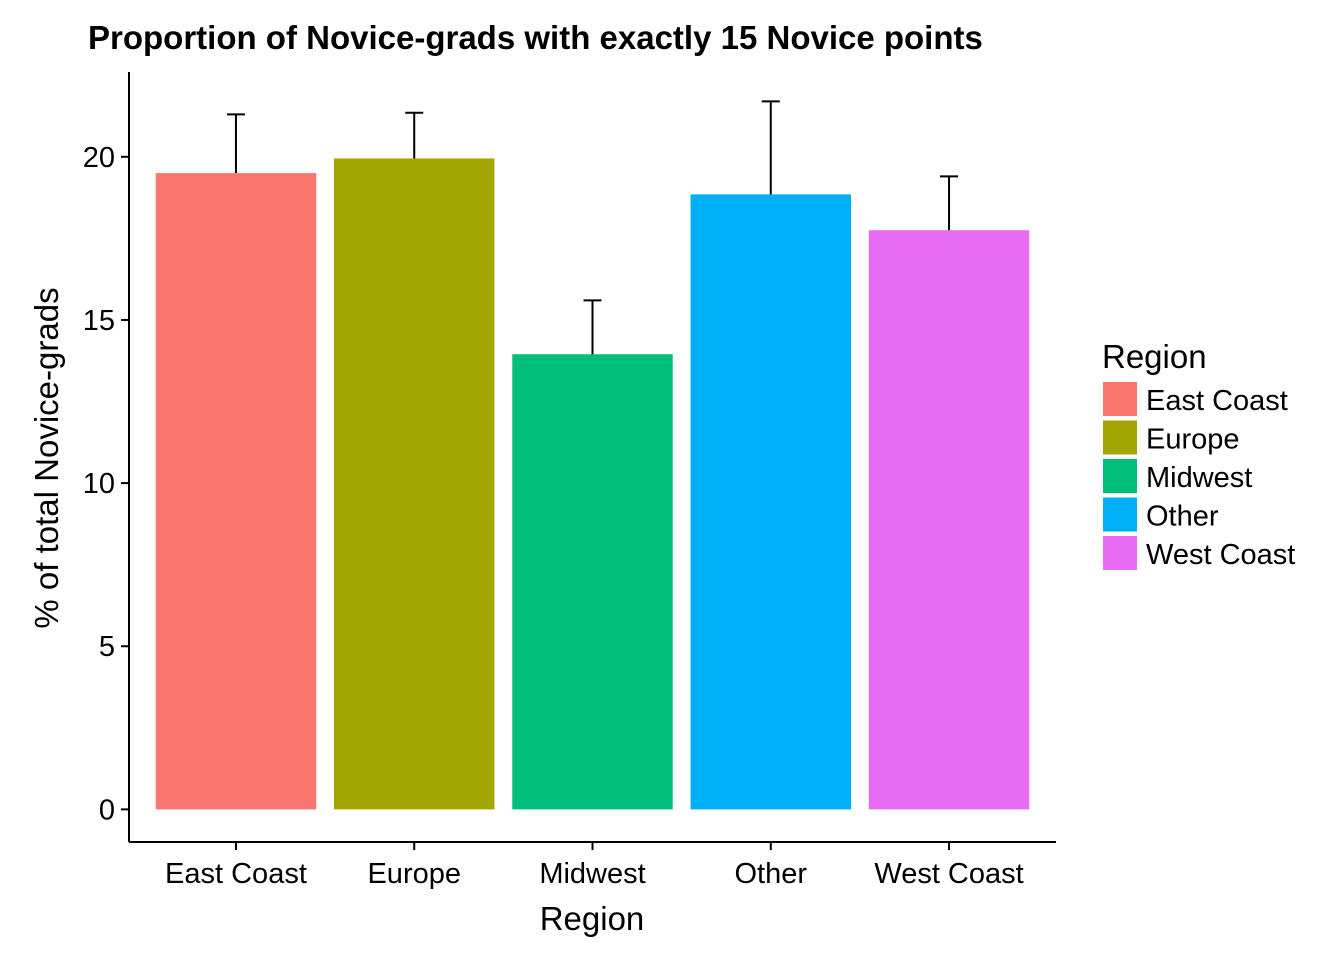 This screenshot has height=960, width=1344. I want to click on legend-label: Europe, so click(1193, 440).